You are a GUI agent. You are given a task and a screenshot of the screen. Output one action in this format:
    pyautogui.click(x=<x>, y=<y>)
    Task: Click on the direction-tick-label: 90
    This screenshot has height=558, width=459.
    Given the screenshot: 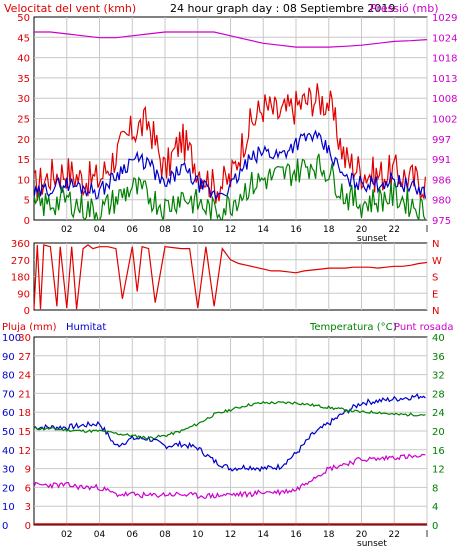 What is the action you would take?
    pyautogui.click(x=23, y=294)
    